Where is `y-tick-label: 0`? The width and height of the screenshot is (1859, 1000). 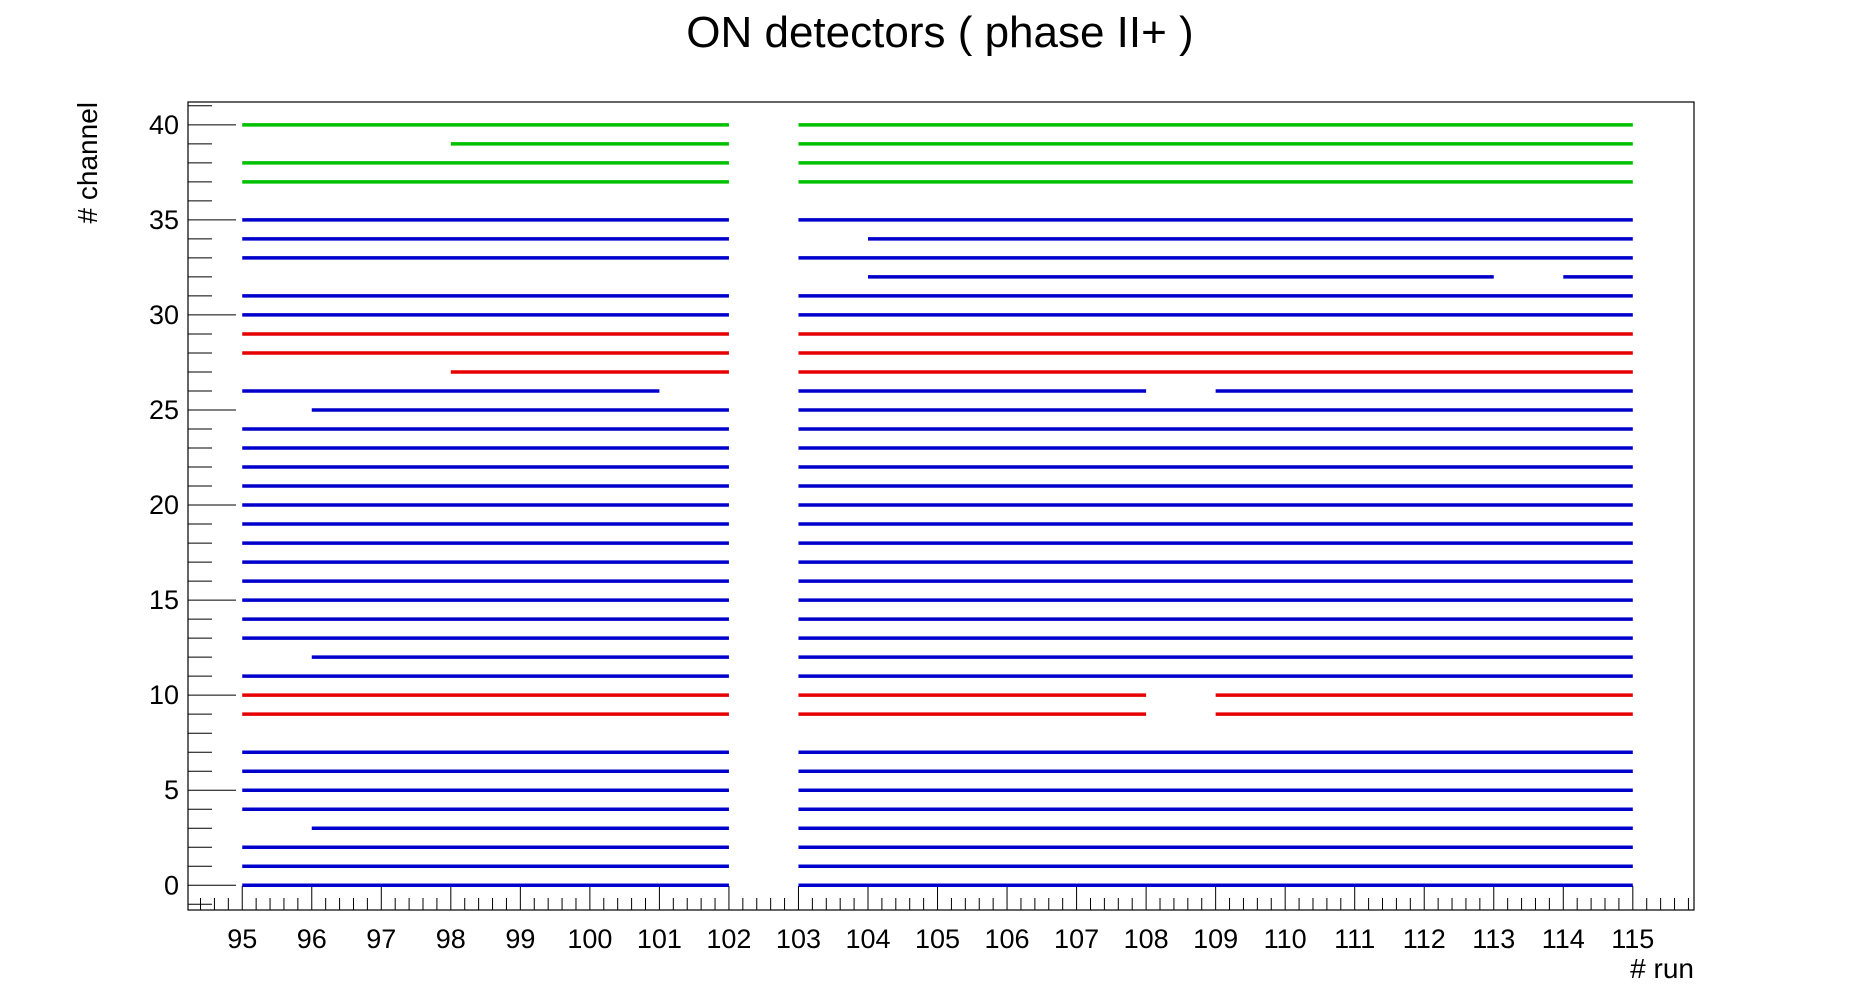
y-tick-label: 0 is located at coordinates (171, 885).